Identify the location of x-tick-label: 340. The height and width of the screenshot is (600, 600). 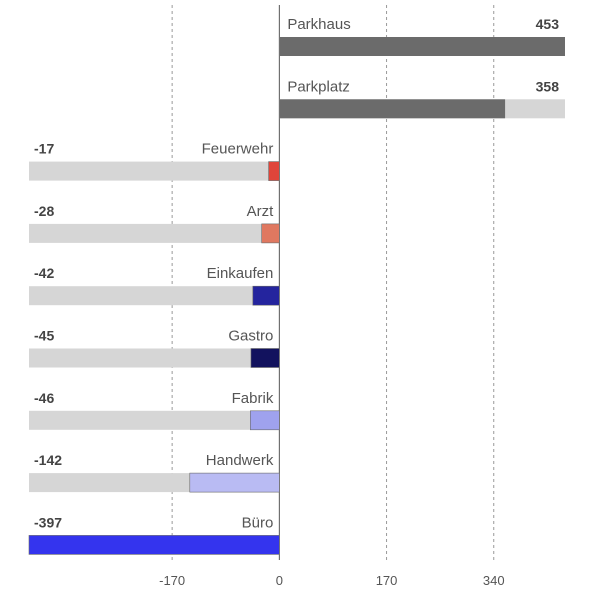
(494, 580).